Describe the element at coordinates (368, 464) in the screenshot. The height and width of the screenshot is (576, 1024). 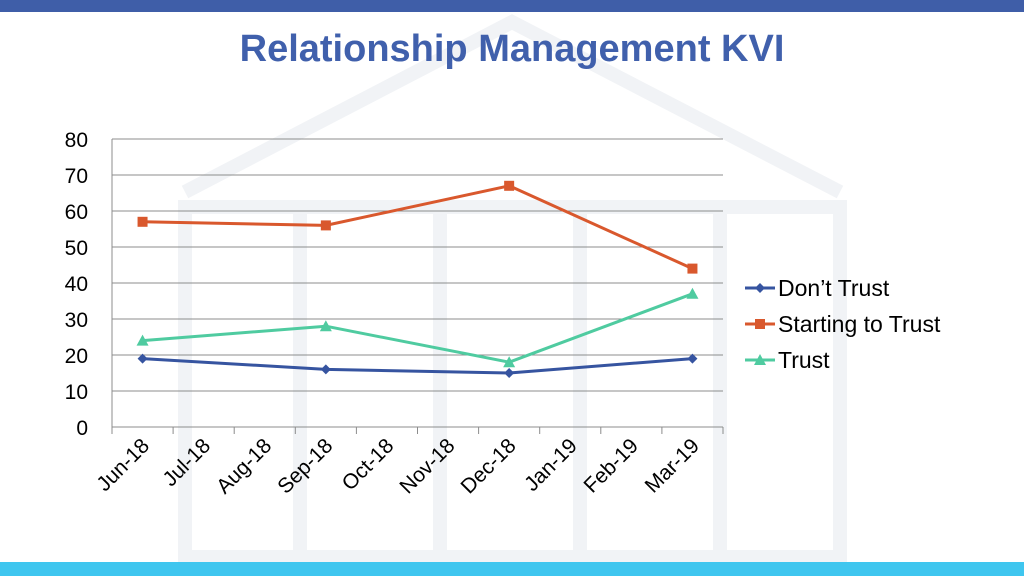
I see `x-tick-label: Oct-18` at that location.